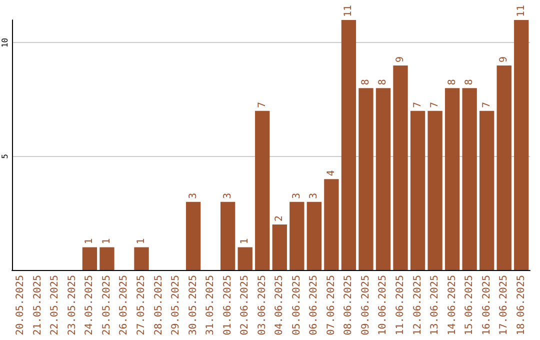  Describe the element at coordinates (5, 156) in the screenshot. I see `y-tick-label: 5` at that location.